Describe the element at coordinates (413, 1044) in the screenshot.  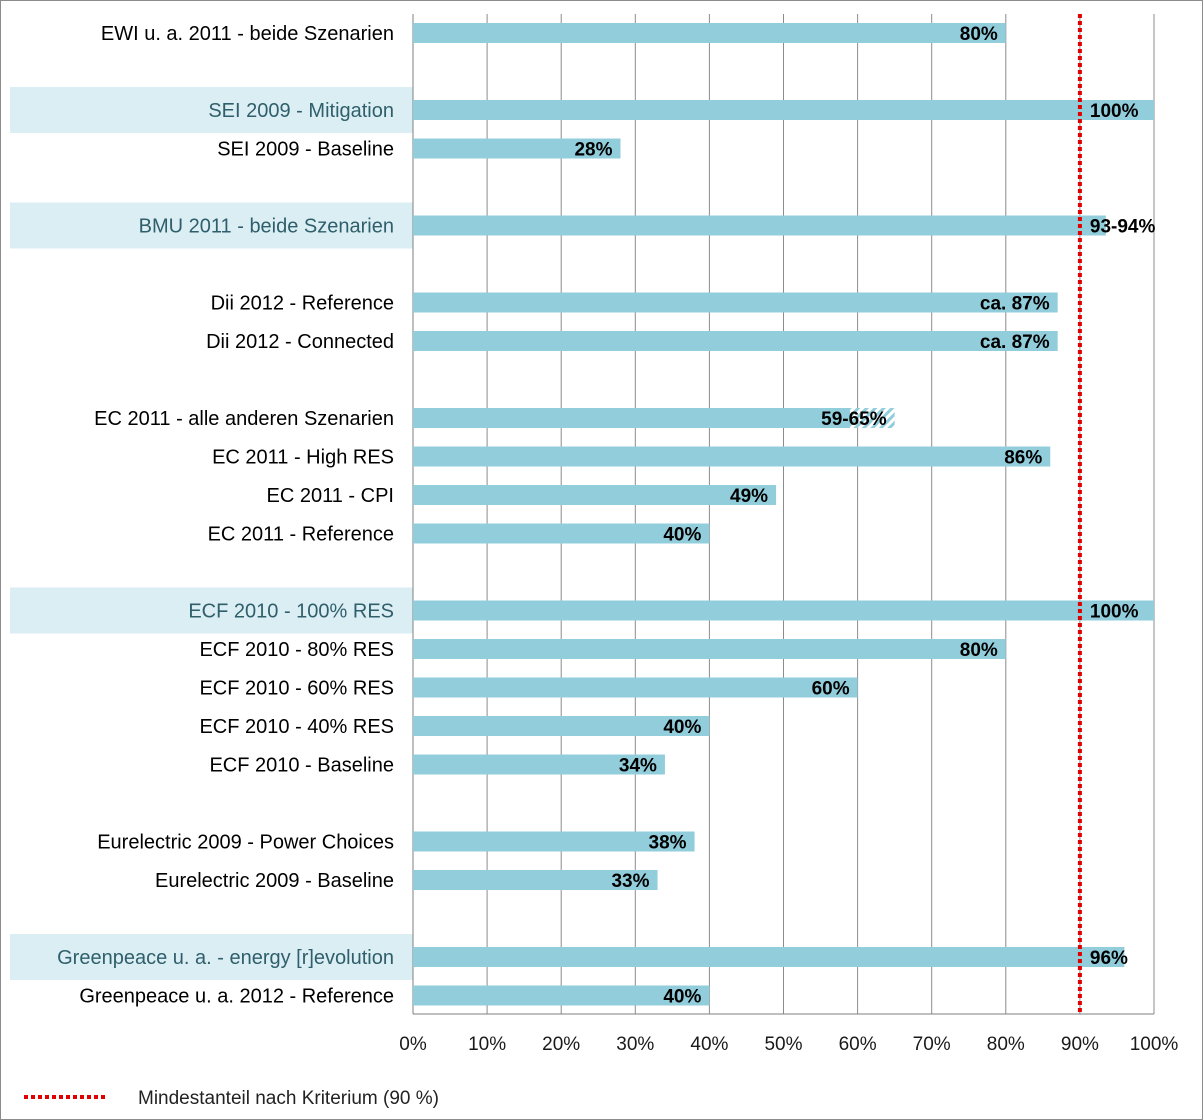
I see `x-tick-label: 0%` at that location.